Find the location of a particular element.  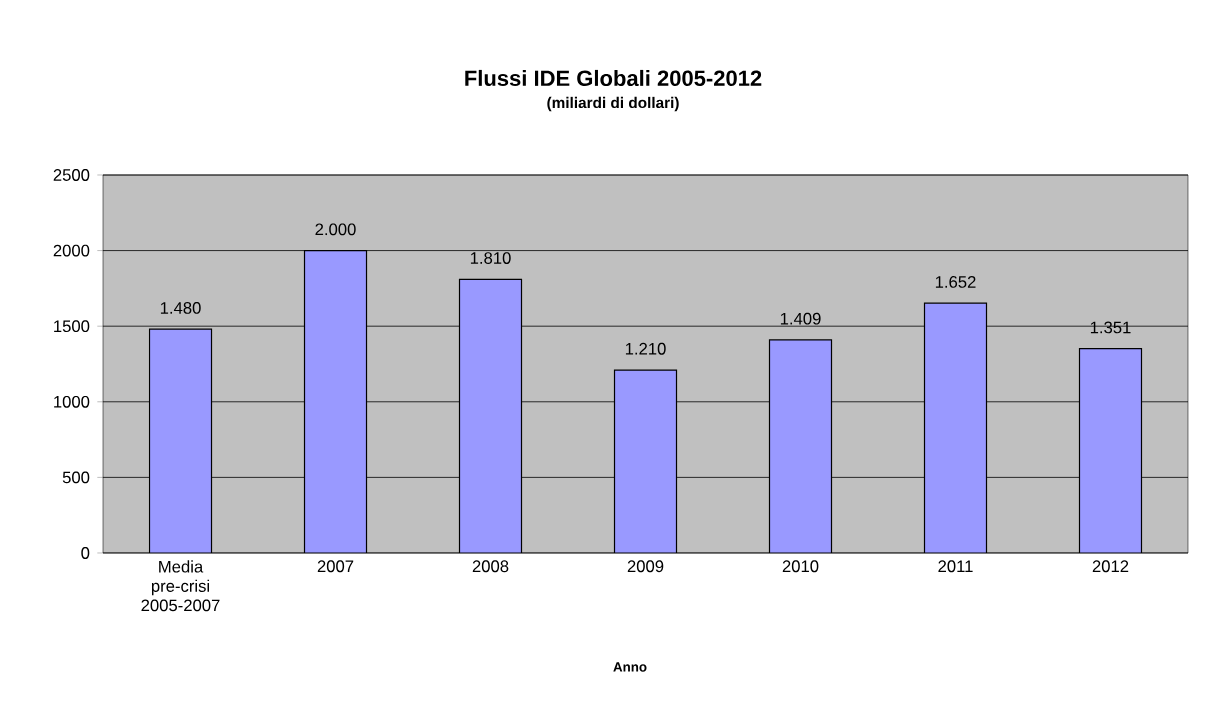

y-tick-label: 500 is located at coordinates (76, 477).